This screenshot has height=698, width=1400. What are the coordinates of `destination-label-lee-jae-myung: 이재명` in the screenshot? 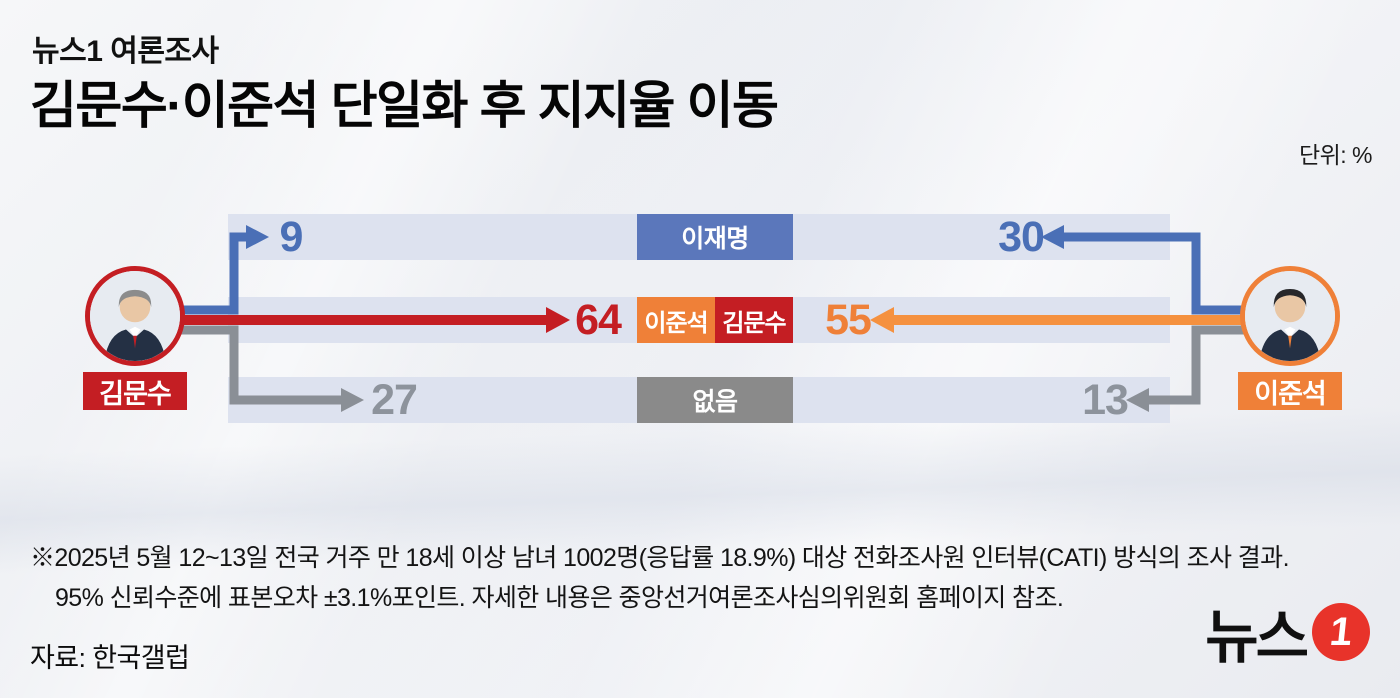 It's located at (715, 237).